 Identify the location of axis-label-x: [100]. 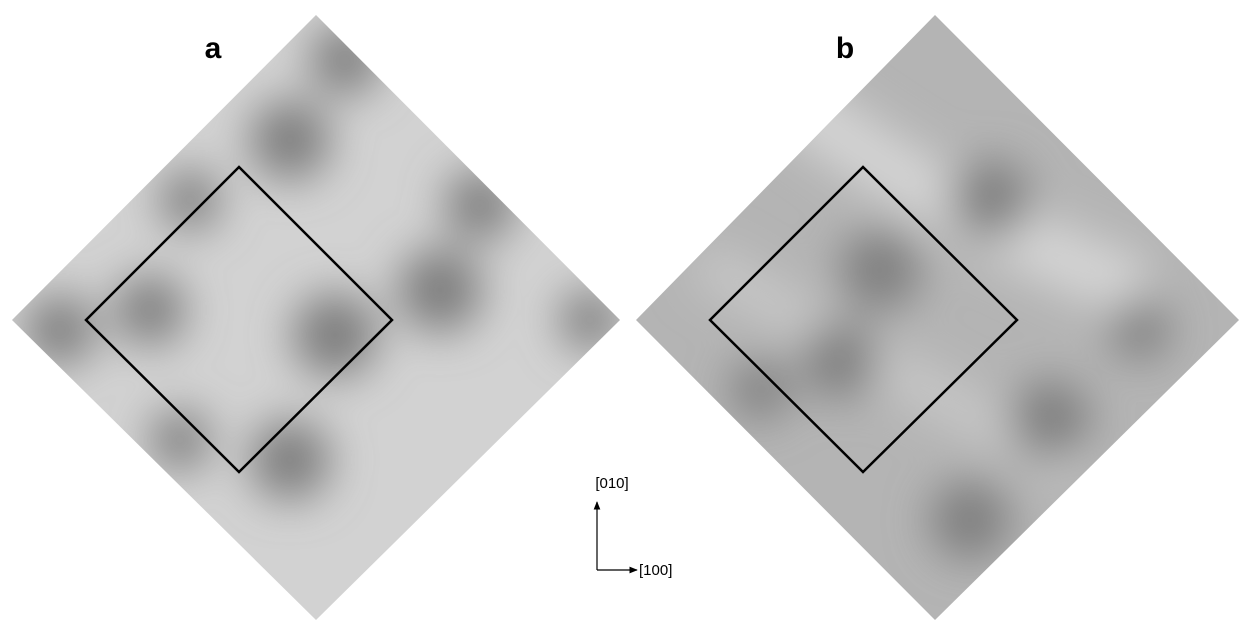
(655, 570).